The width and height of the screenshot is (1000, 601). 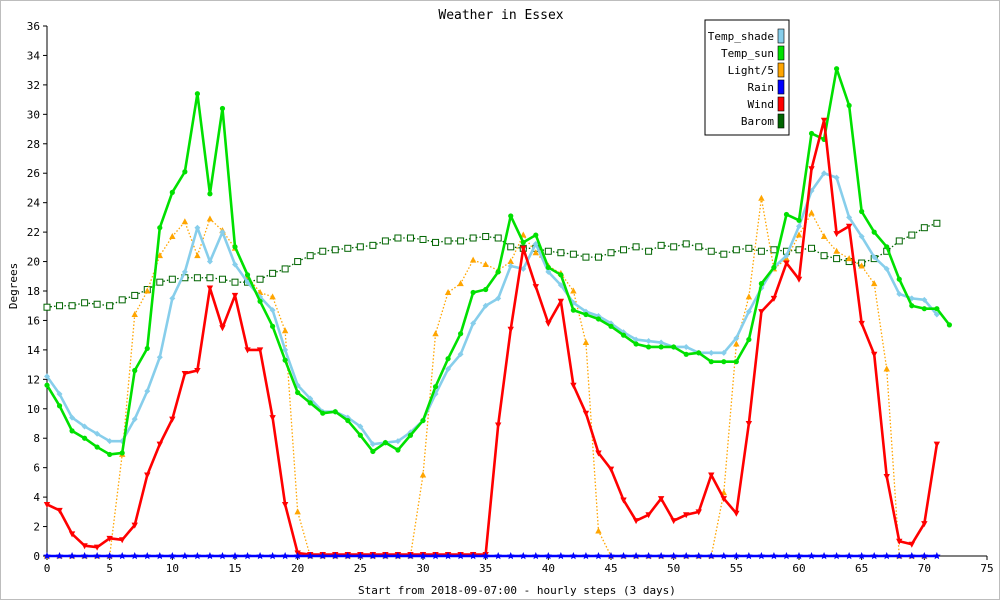 What do you see at coordinates (548, 568) in the screenshot?
I see `x-tick-label: 40` at bounding box center [548, 568].